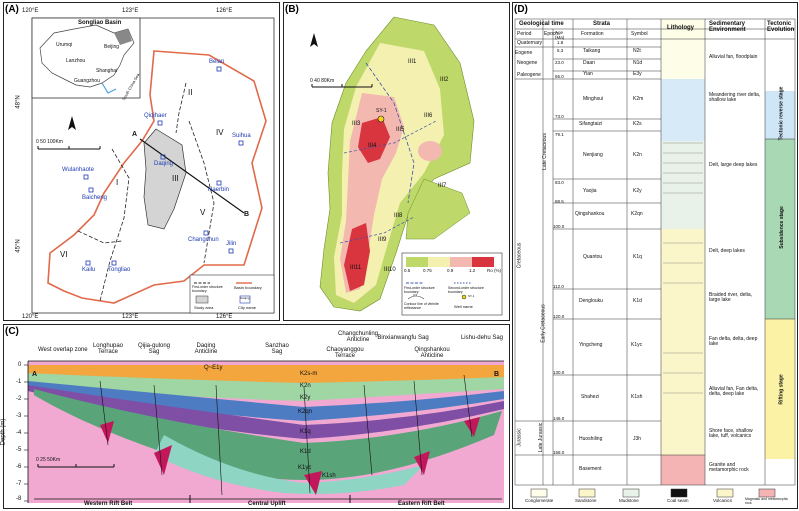  Describe the element at coordinates (100, 23) in the screenshot. I see `inset-title: Songliao Basin` at that location.